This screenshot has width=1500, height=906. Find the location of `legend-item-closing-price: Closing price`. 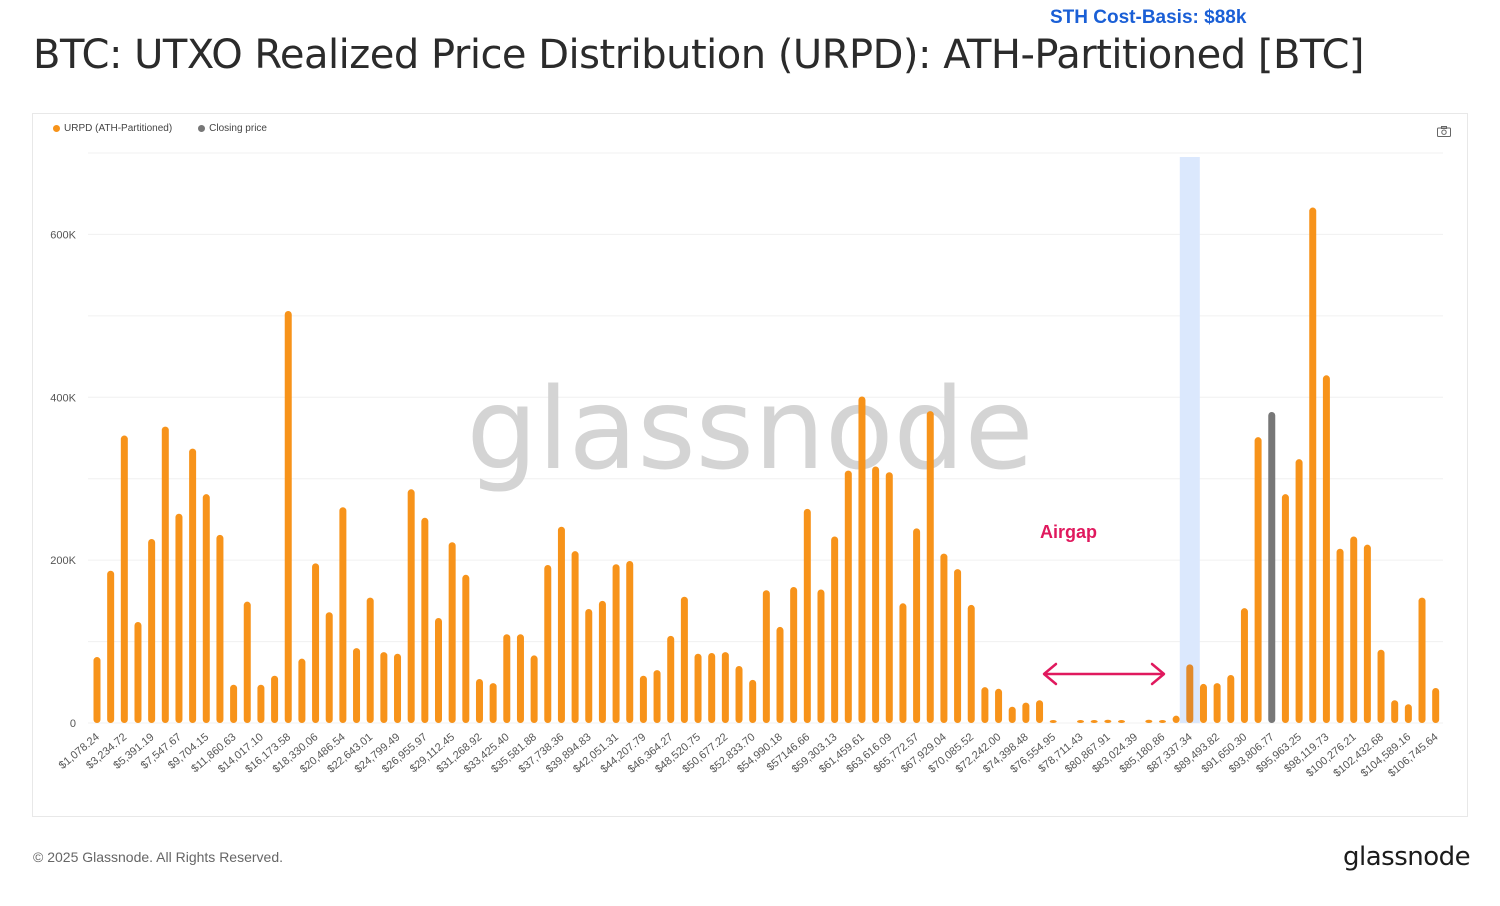

legend-item-closing-price: Closing price is located at coordinates (232, 128).